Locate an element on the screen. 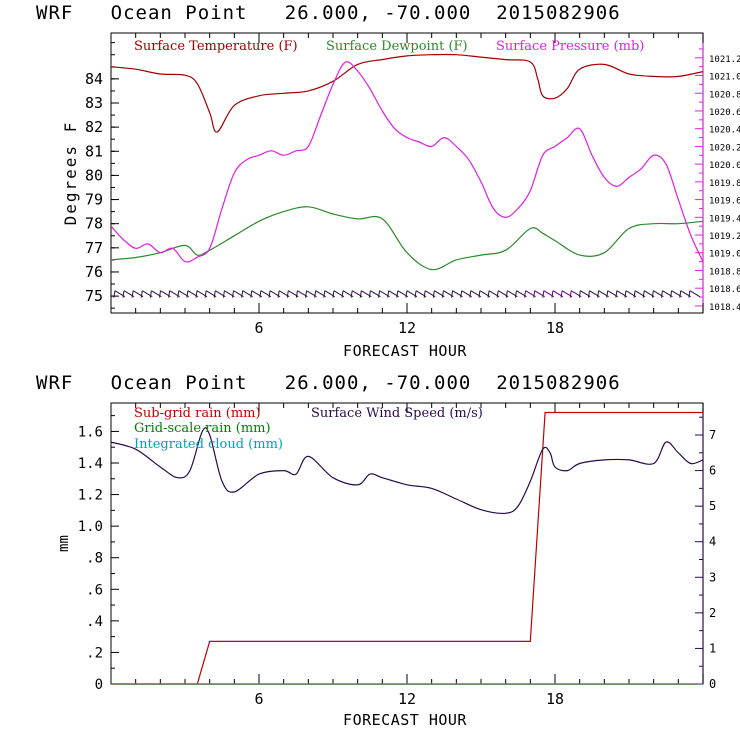 Image resolution: width=740 pixels, height=740 pixels. legend-entry: Surface Wind Speed (m/s) is located at coordinates (397, 413).